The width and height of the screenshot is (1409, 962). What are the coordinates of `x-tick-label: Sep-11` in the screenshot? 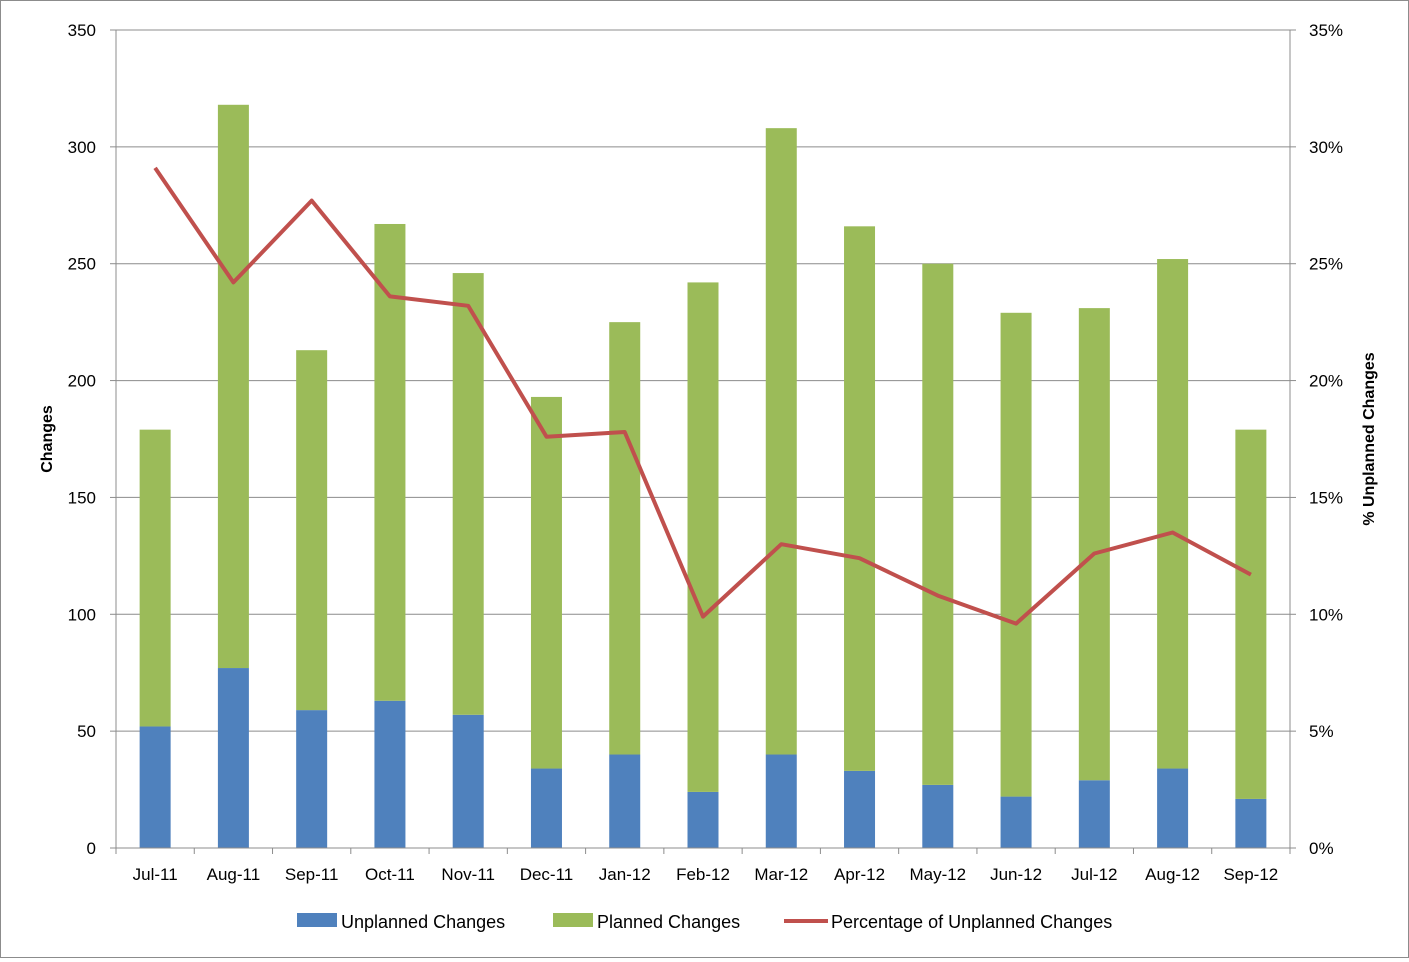 It's located at (312, 874).